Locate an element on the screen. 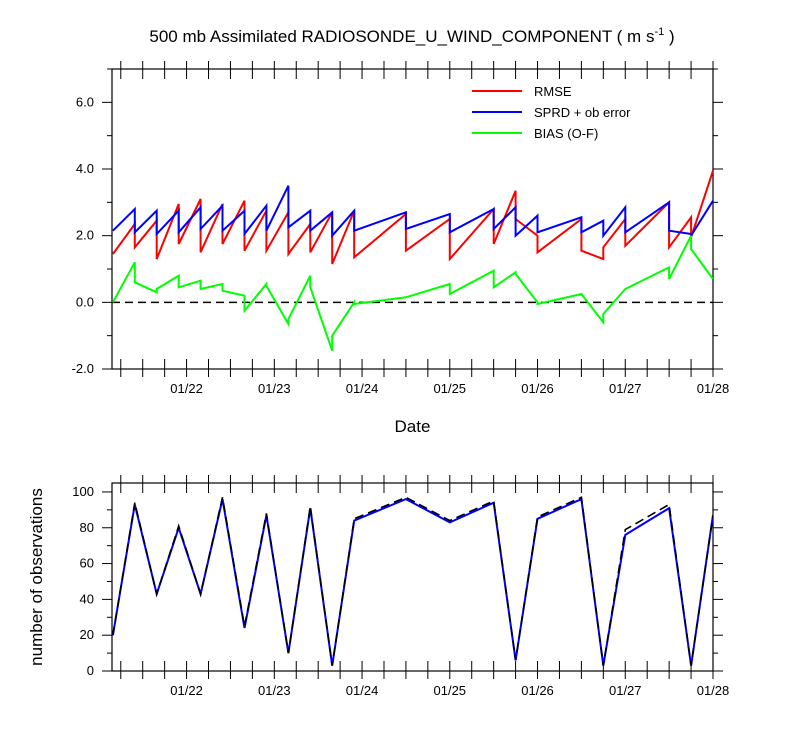 The height and width of the screenshot is (750, 800). legend-label: BIAS (O-F) is located at coordinates (566, 133).